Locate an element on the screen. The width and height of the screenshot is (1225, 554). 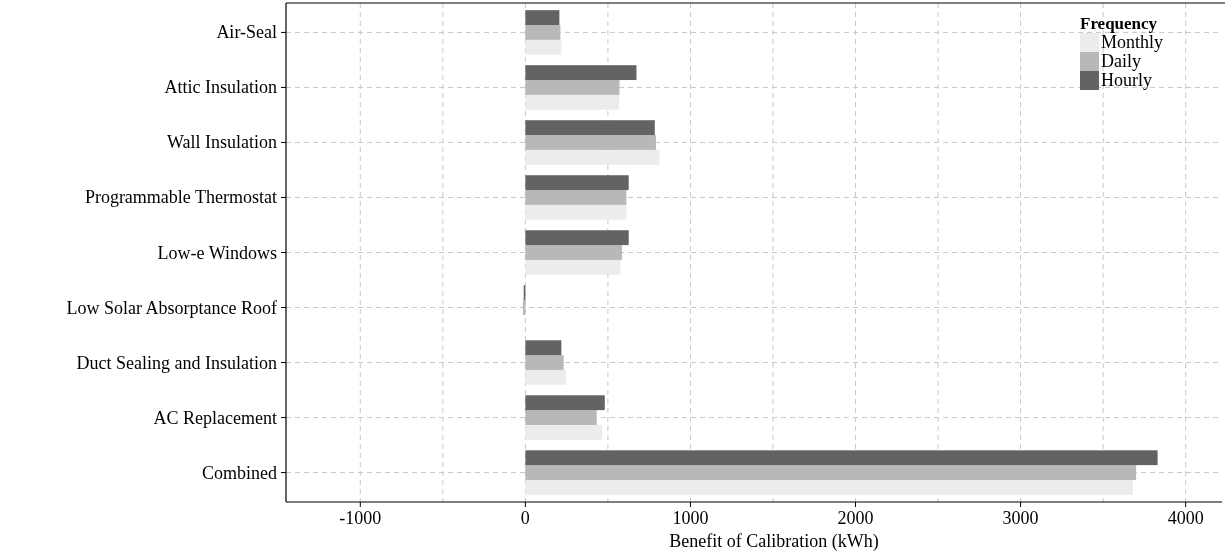
y-tick-label: Air-Seal is located at coordinates (246, 32).